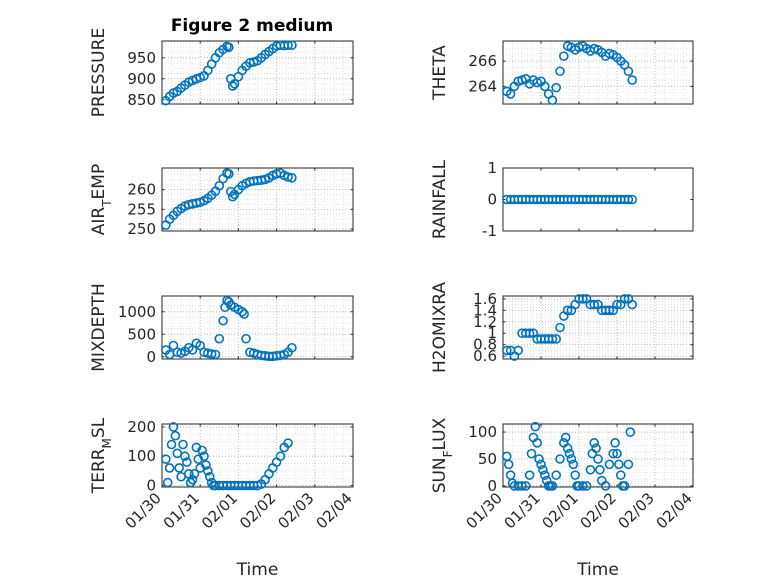 This screenshot has width=778, height=583. What do you see at coordinates (492, 168) in the screenshot?
I see `y-tick-label: 1` at bounding box center [492, 168].